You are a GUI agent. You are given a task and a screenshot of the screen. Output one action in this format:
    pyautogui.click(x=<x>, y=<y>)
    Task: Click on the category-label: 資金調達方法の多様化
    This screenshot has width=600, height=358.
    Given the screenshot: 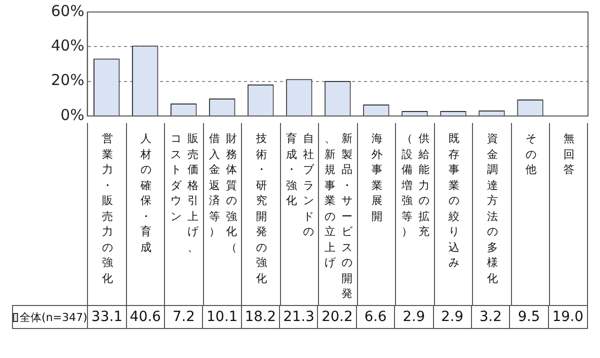 What is the action you would take?
    pyautogui.click(x=492, y=208)
    